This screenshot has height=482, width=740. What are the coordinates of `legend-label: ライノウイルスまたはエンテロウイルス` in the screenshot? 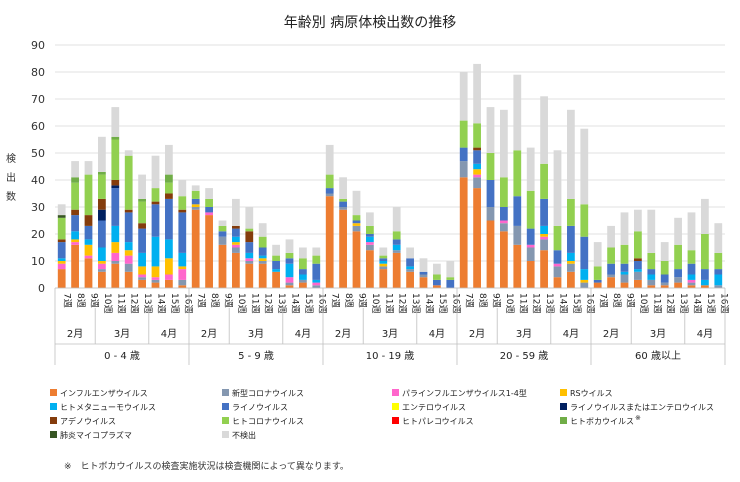 It's located at (642, 407).